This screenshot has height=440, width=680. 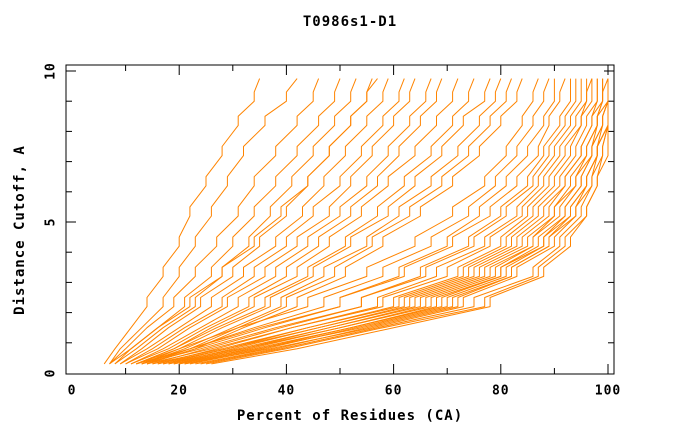 I want to click on chart-title: T0986s1-D1, so click(x=350, y=22).